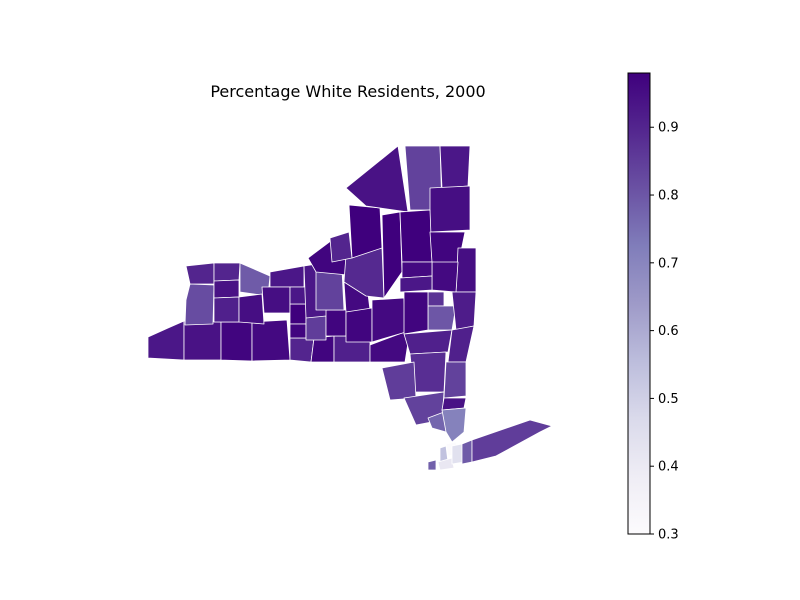 The height and width of the screenshot is (600, 800). I want to click on county-lewis, so click(365, 231).